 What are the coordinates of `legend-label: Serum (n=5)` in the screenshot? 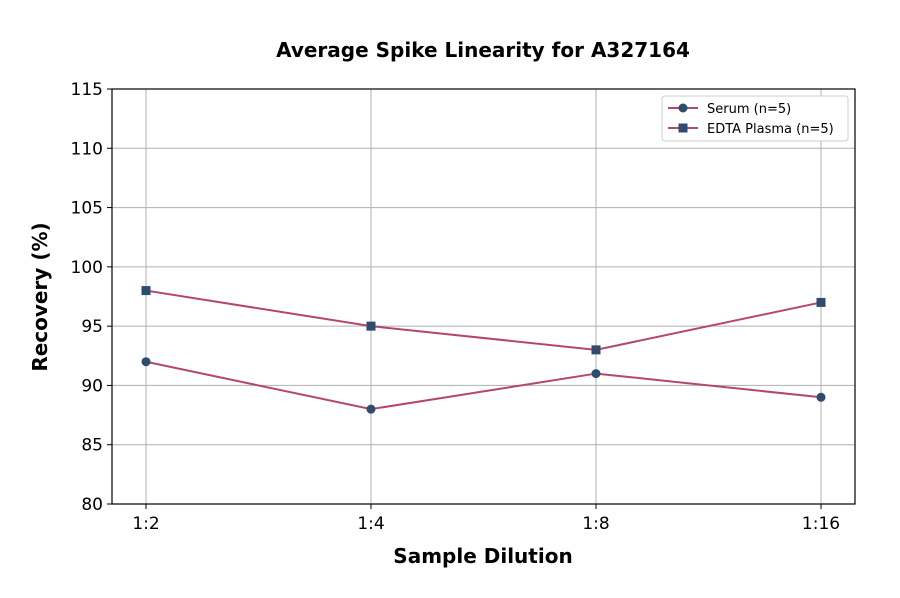 It's located at (749, 109).